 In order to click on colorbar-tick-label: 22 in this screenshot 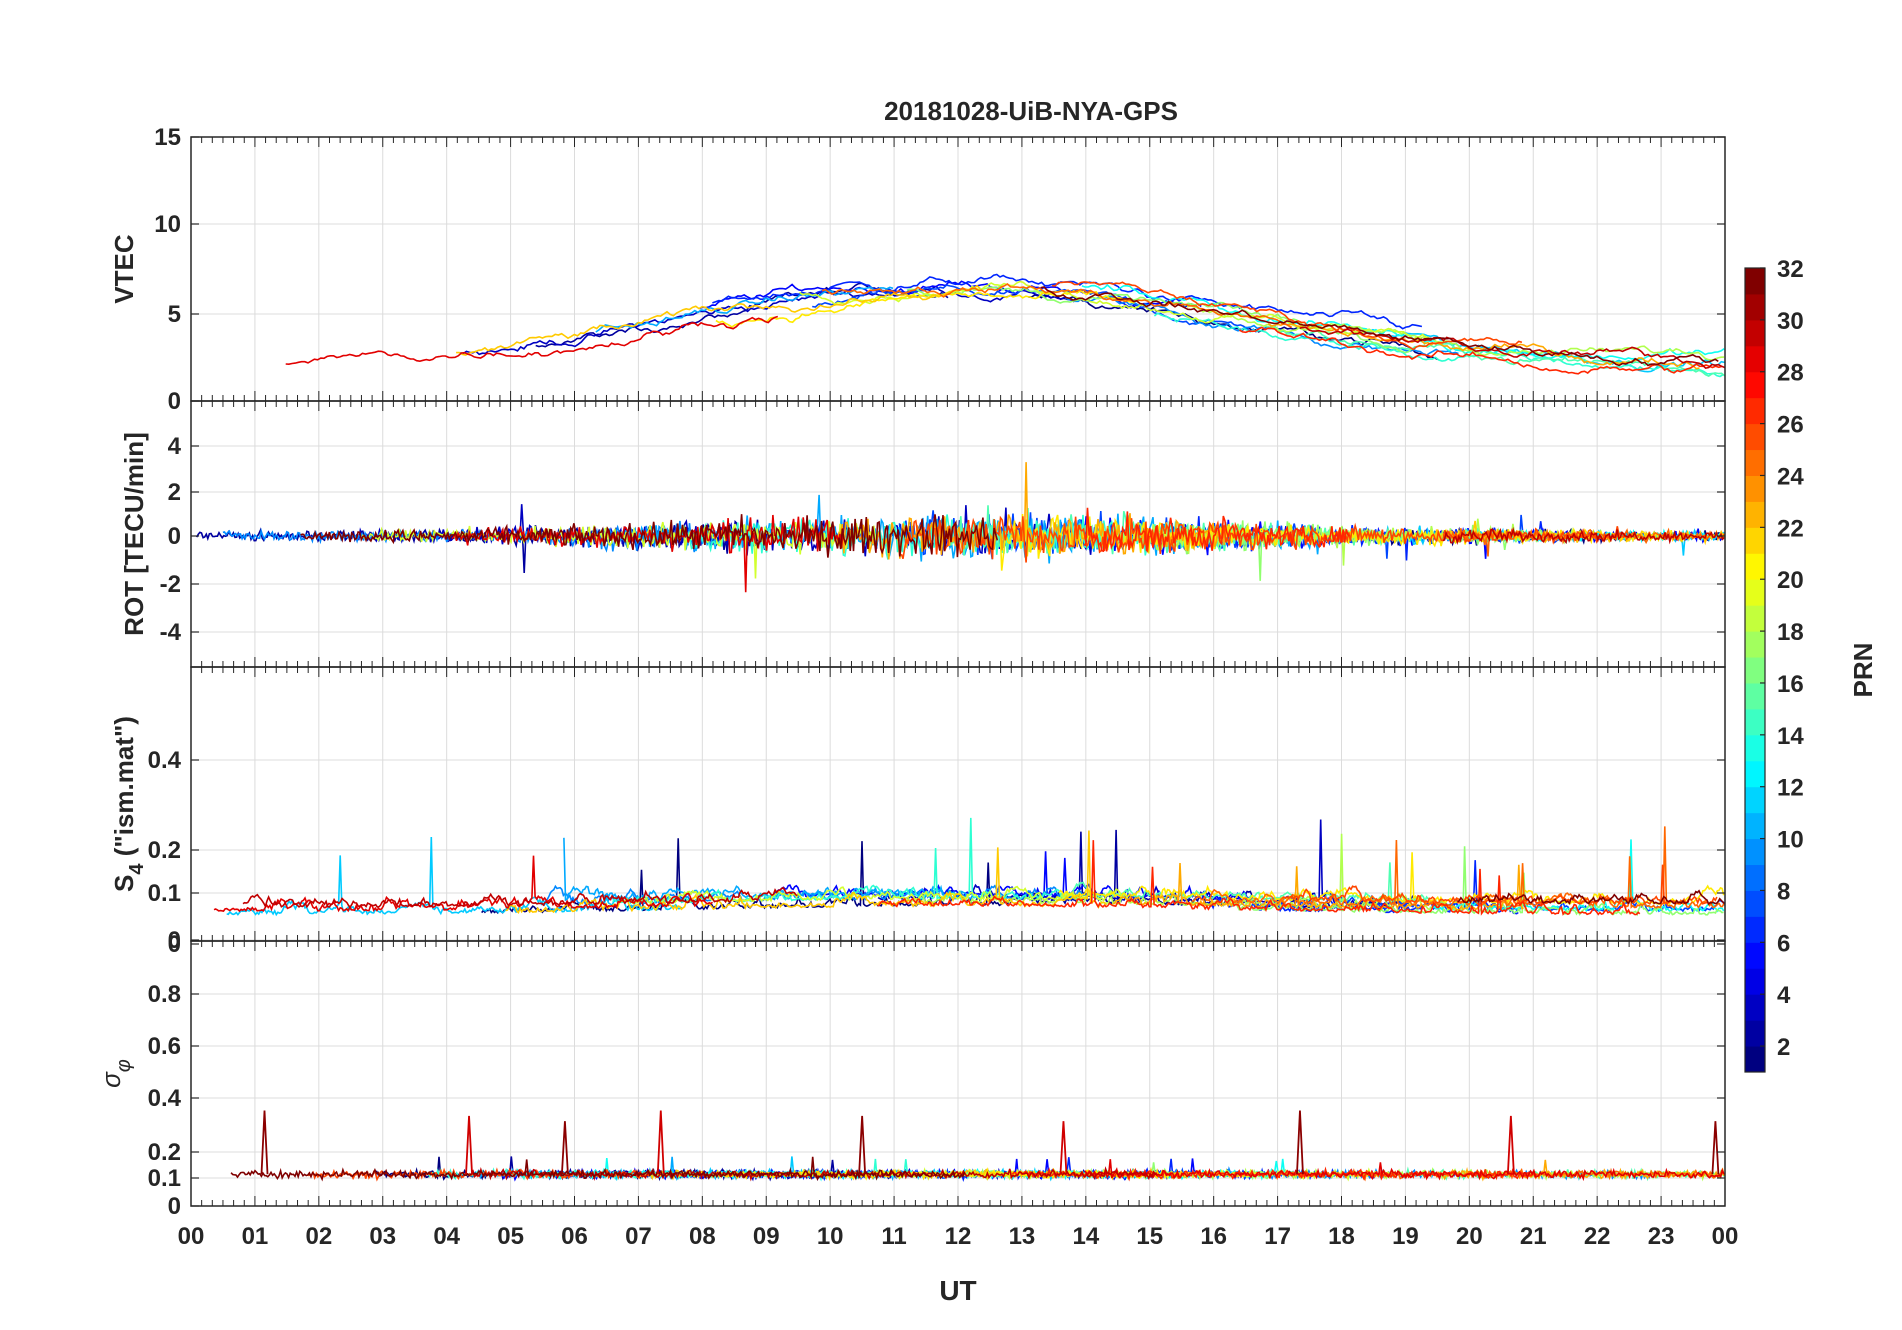, I will do `click(1790, 528)`.